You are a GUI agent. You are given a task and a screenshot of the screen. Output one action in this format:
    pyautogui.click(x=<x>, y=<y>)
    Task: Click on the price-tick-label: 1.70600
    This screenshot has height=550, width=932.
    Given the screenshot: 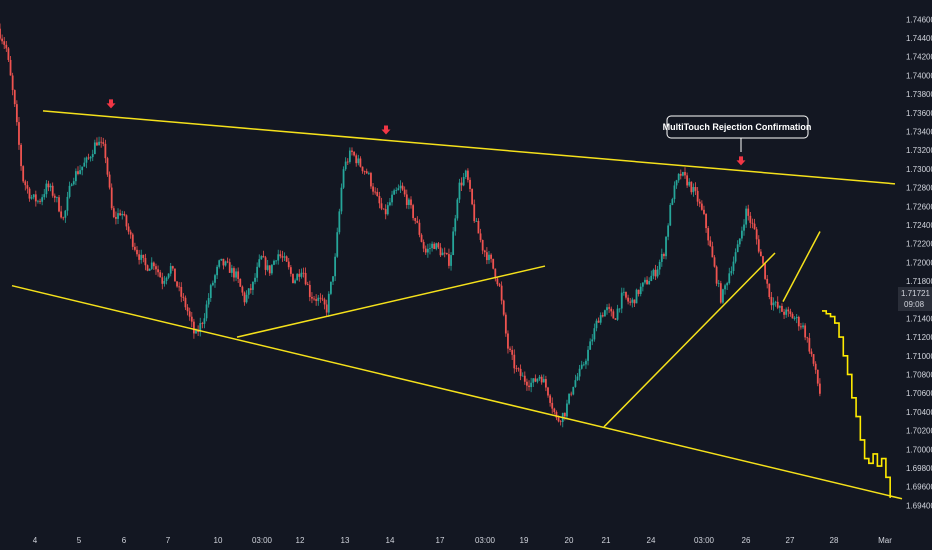 What is the action you would take?
    pyautogui.click(x=919, y=393)
    